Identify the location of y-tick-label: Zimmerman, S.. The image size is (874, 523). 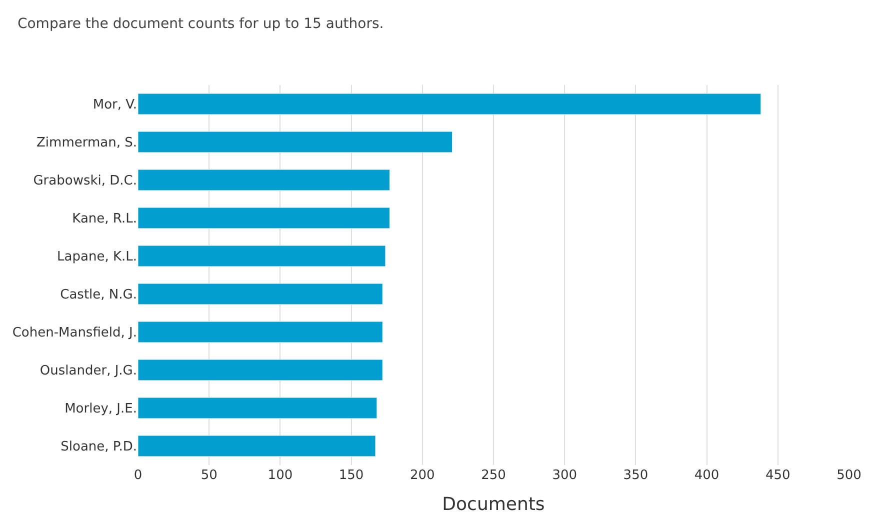
(86, 143).